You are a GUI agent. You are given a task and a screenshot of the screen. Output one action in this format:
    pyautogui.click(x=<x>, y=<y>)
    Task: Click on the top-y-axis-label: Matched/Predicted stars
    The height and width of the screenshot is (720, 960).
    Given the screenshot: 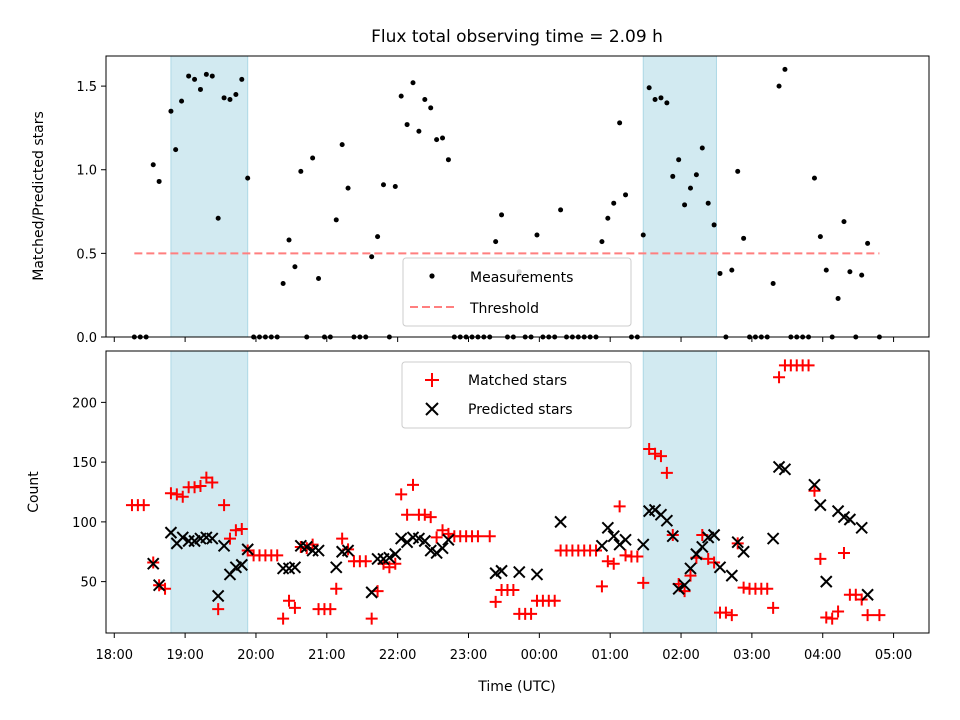 What is the action you would take?
    pyautogui.click(x=39, y=196)
    